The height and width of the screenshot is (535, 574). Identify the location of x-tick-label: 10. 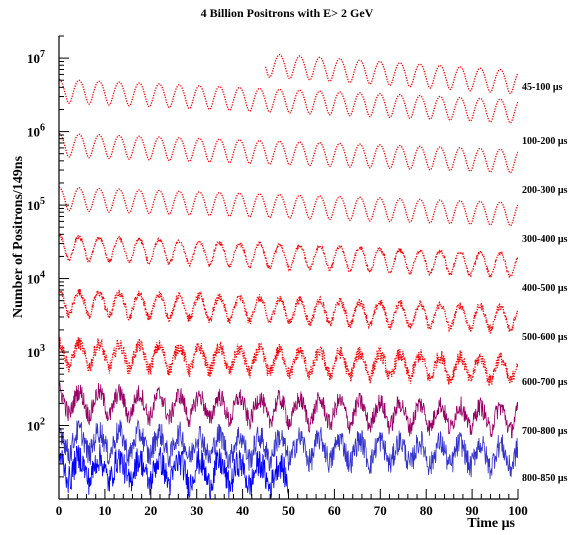
(104, 510).